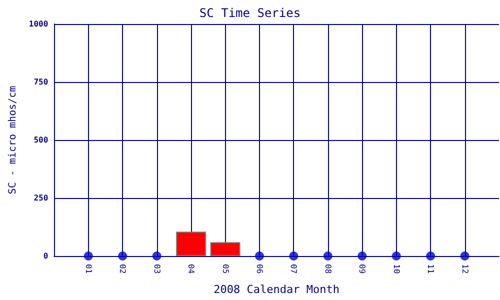  Describe the element at coordinates (431, 269) in the screenshot. I see `x-tick-label: 11` at that location.